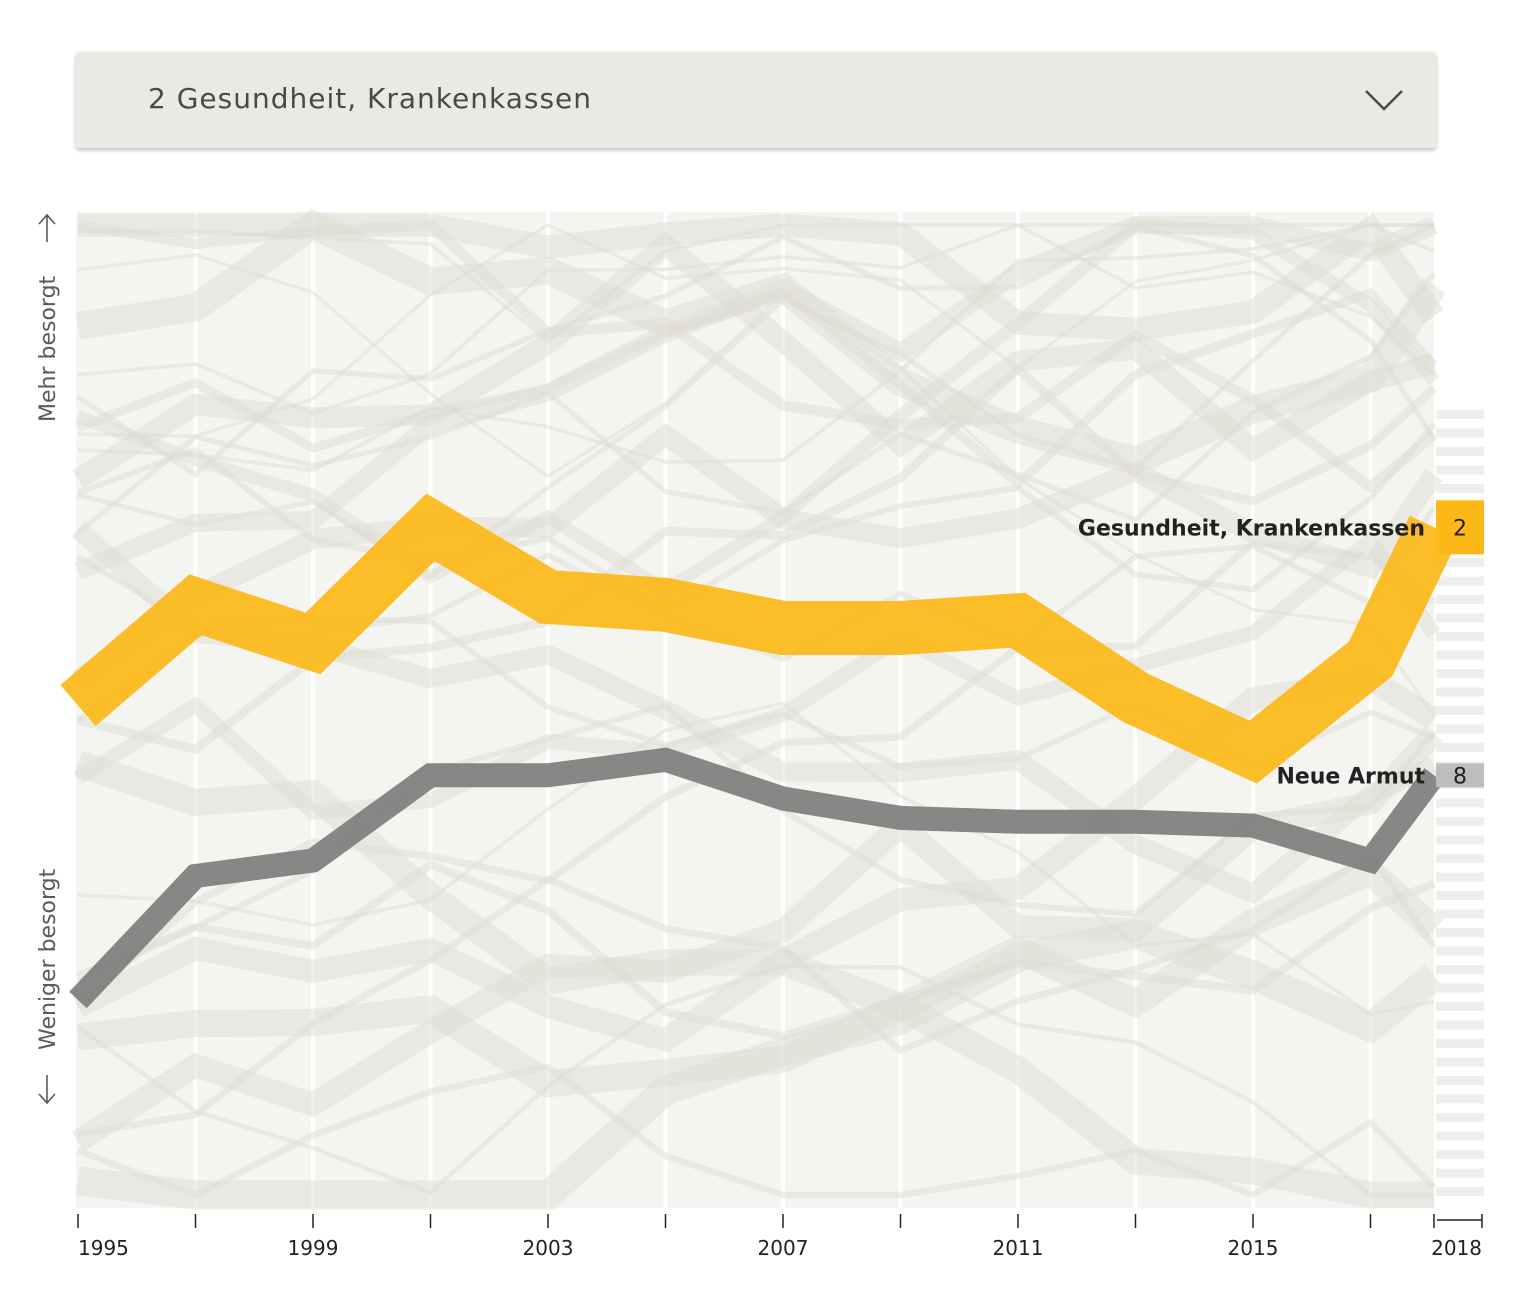 This screenshot has width=1534, height=1302. What do you see at coordinates (313, 1248) in the screenshot?
I see `x-tick-label: 1999` at bounding box center [313, 1248].